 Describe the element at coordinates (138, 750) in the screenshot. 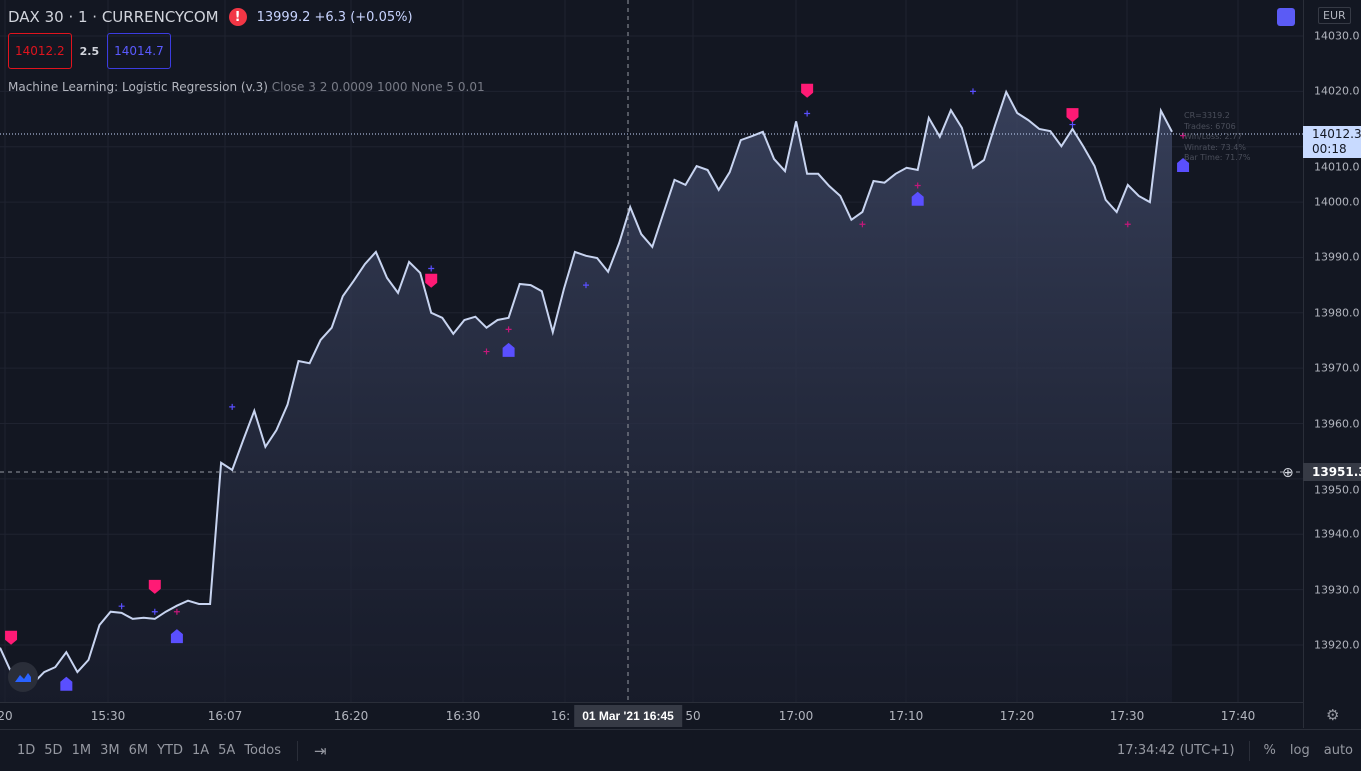

I see `range-6m: 6M` at that location.